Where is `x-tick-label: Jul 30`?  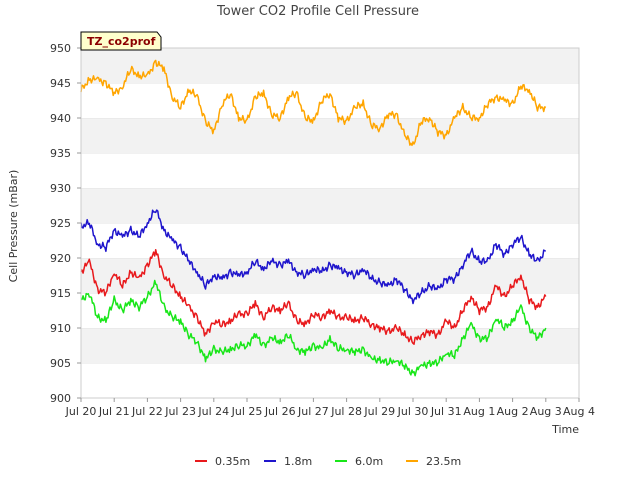
x-tick-label: Jul 30 is located at coordinates (413, 411).